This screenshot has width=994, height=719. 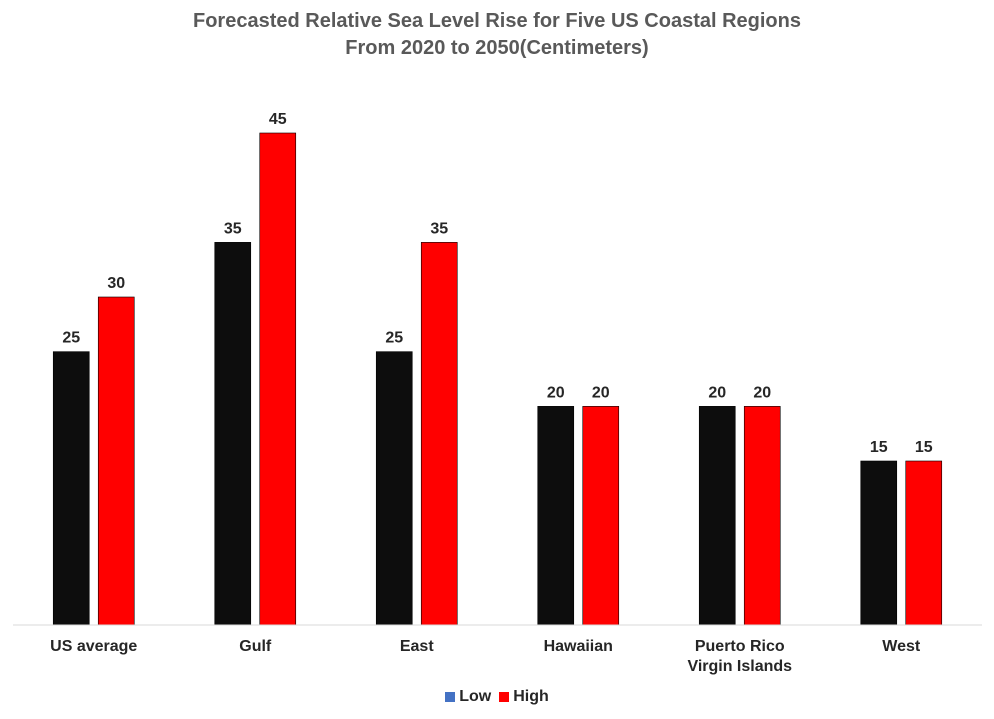 I want to click on bar-high-puerto-rico-virgin-islands, so click(x=762, y=516).